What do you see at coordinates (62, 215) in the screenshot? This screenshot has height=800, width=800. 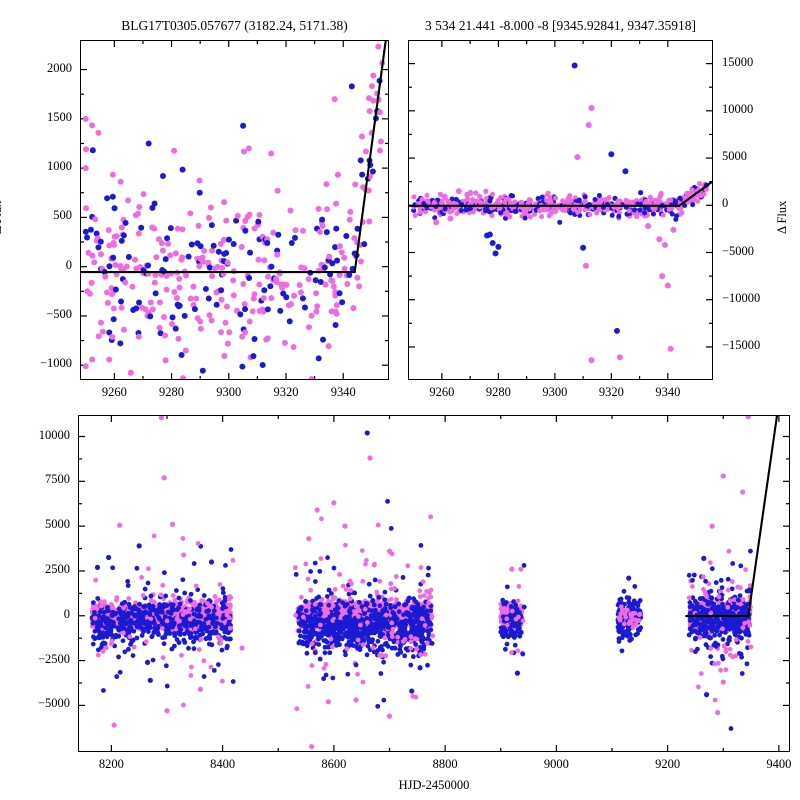 I see `ytick-label: 500` at bounding box center [62, 215].